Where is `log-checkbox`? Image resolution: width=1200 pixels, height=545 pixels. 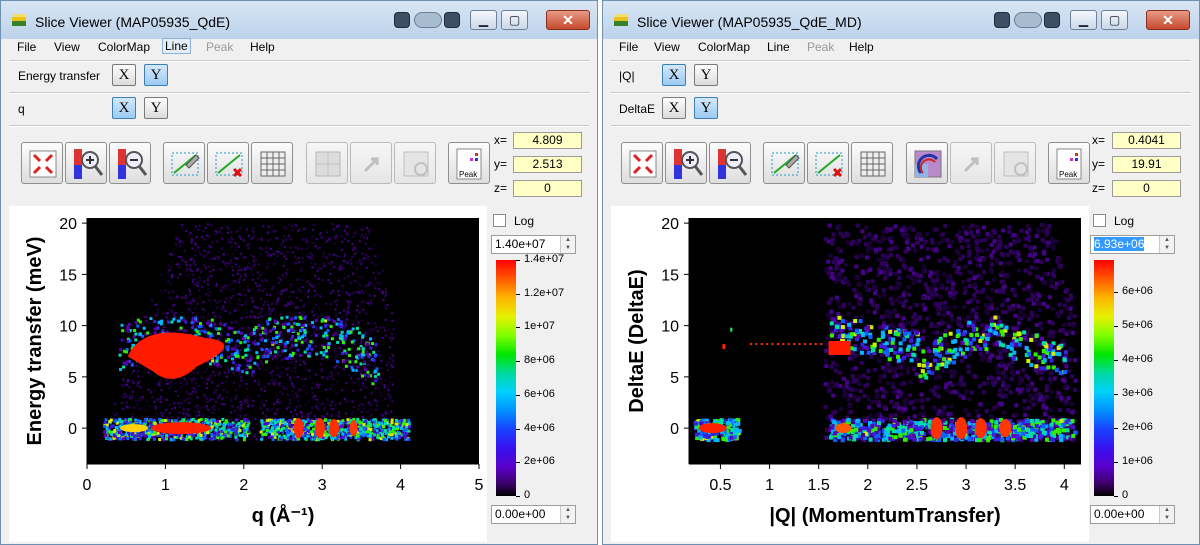 log-checkbox is located at coordinates (499, 220).